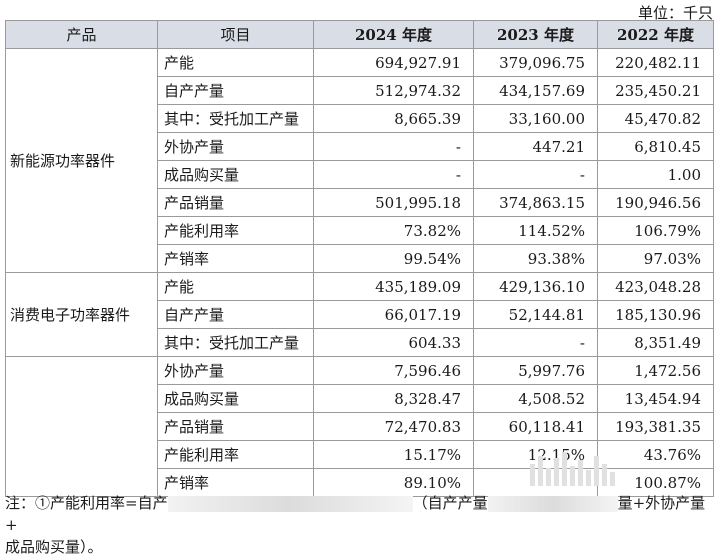 This screenshot has width=719, height=558. What do you see at coordinates (535, 34) in the screenshot?
I see `header-2023: 2023 年度` at bounding box center [535, 34].